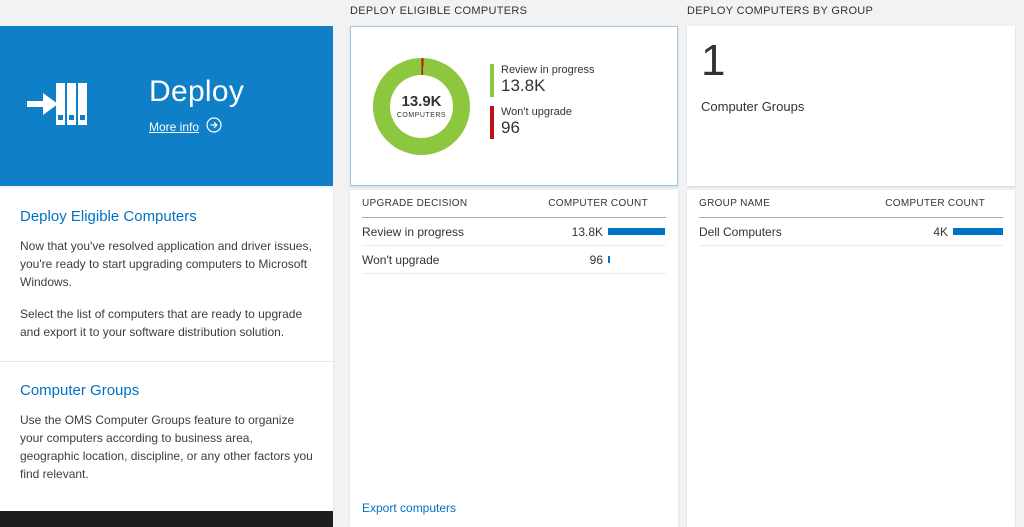 This screenshot has width=1024, height=527. I want to click on section-heading-deploy-eligible: Deploy Eligible Computers, so click(108, 216).